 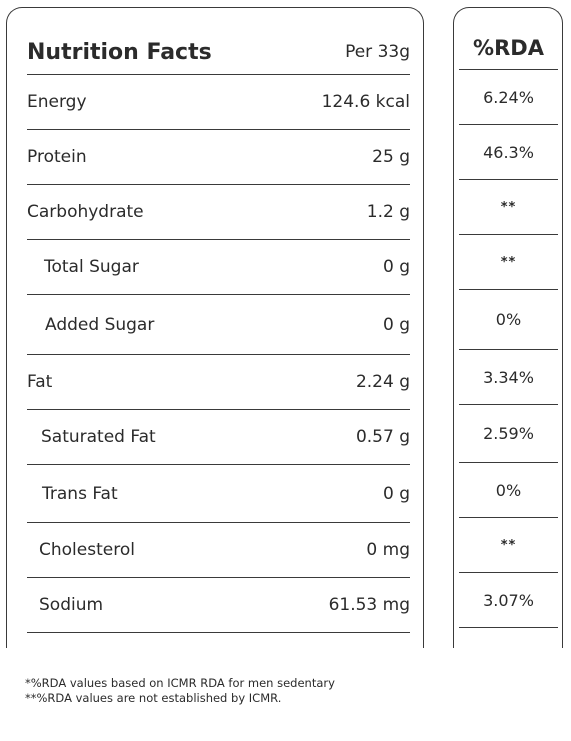 I want to click on nutrient-value: 0.57 g, so click(x=382, y=437).